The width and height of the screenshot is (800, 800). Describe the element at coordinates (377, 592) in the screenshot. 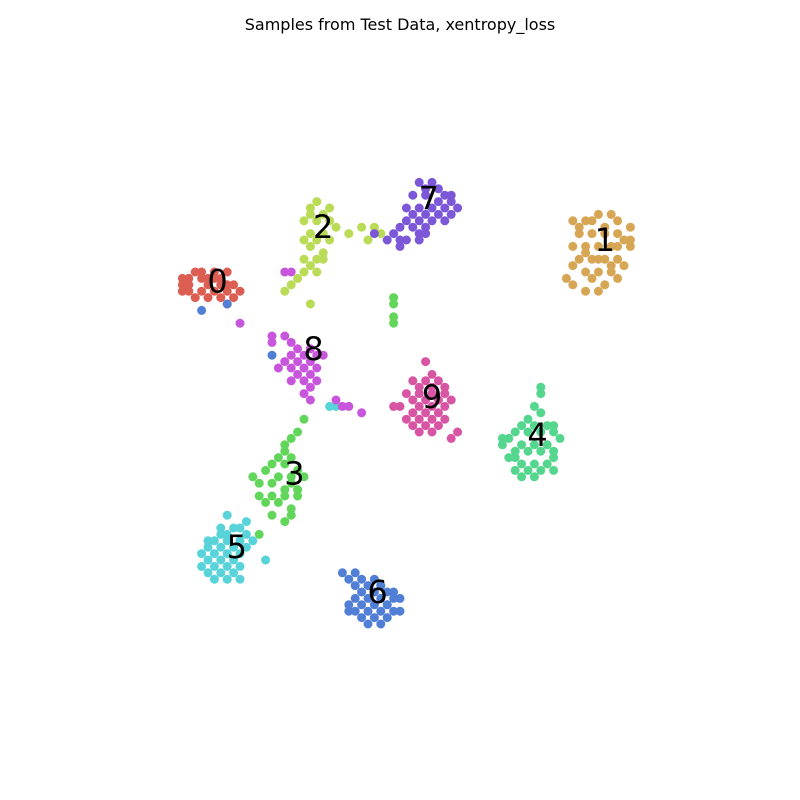

I see `cluster-label-6: 6` at that location.